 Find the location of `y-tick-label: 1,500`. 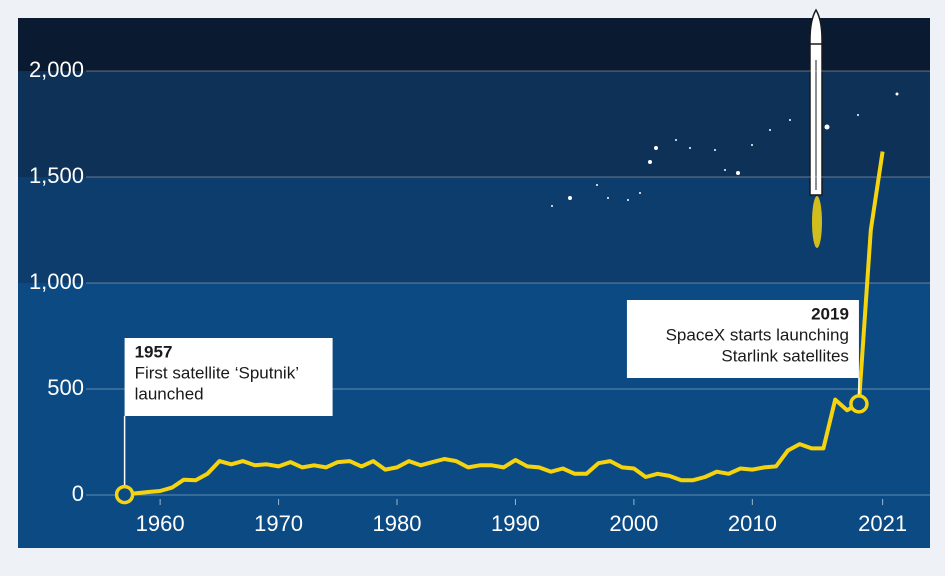

y-tick-label: 1,500 is located at coordinates (56, 175).